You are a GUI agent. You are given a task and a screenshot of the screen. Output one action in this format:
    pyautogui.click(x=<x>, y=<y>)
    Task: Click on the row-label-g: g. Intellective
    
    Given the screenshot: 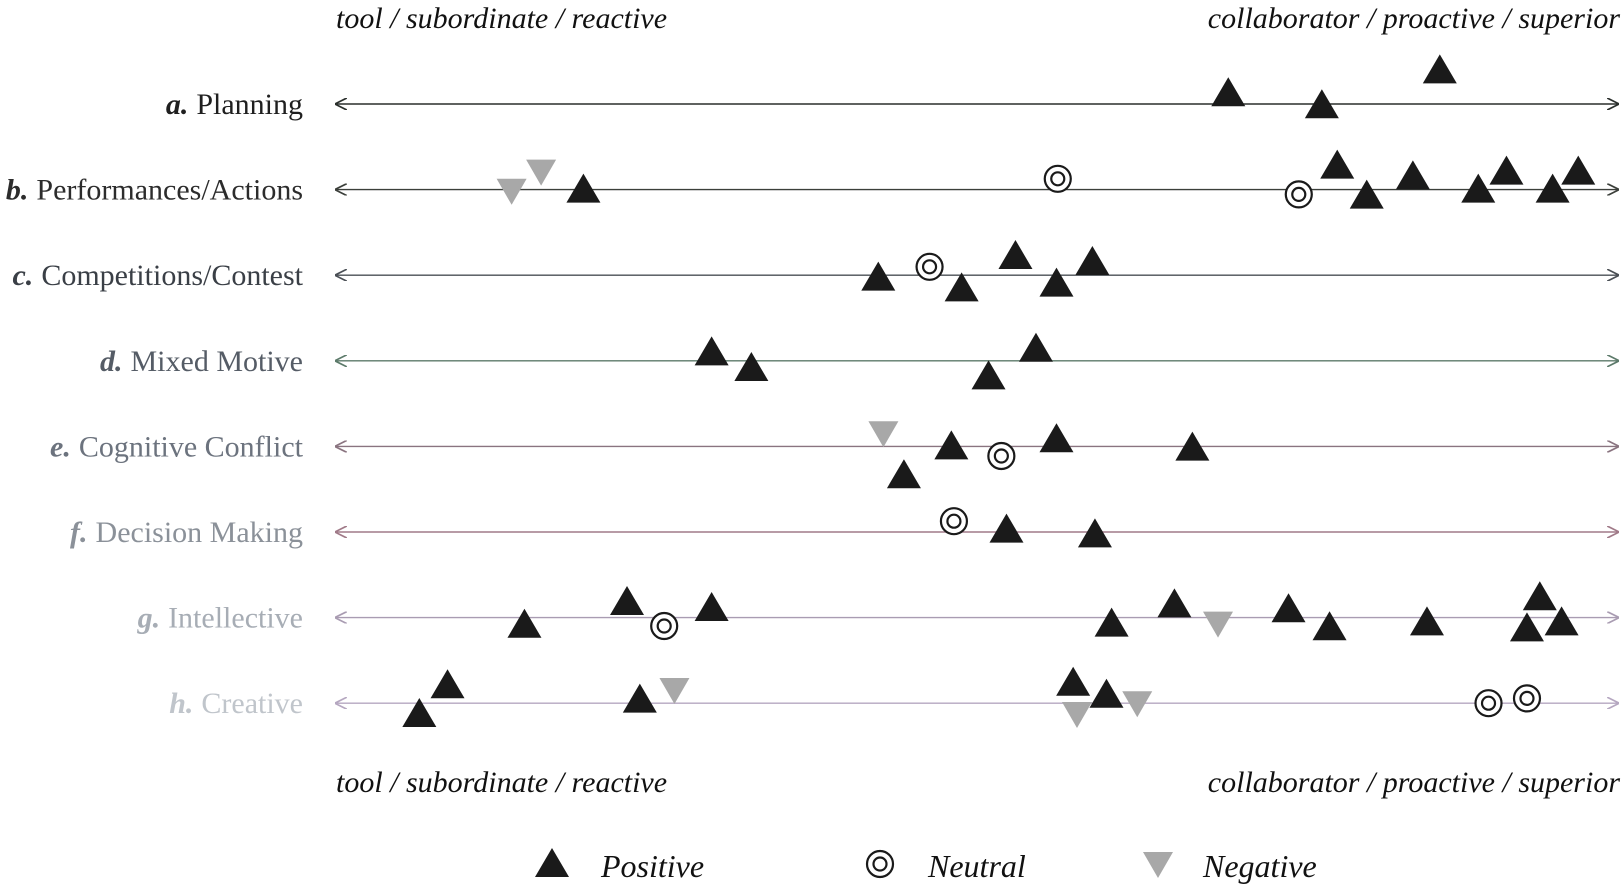 What is the action you would take?
    pyautogui.click(x=220, y=618)
    